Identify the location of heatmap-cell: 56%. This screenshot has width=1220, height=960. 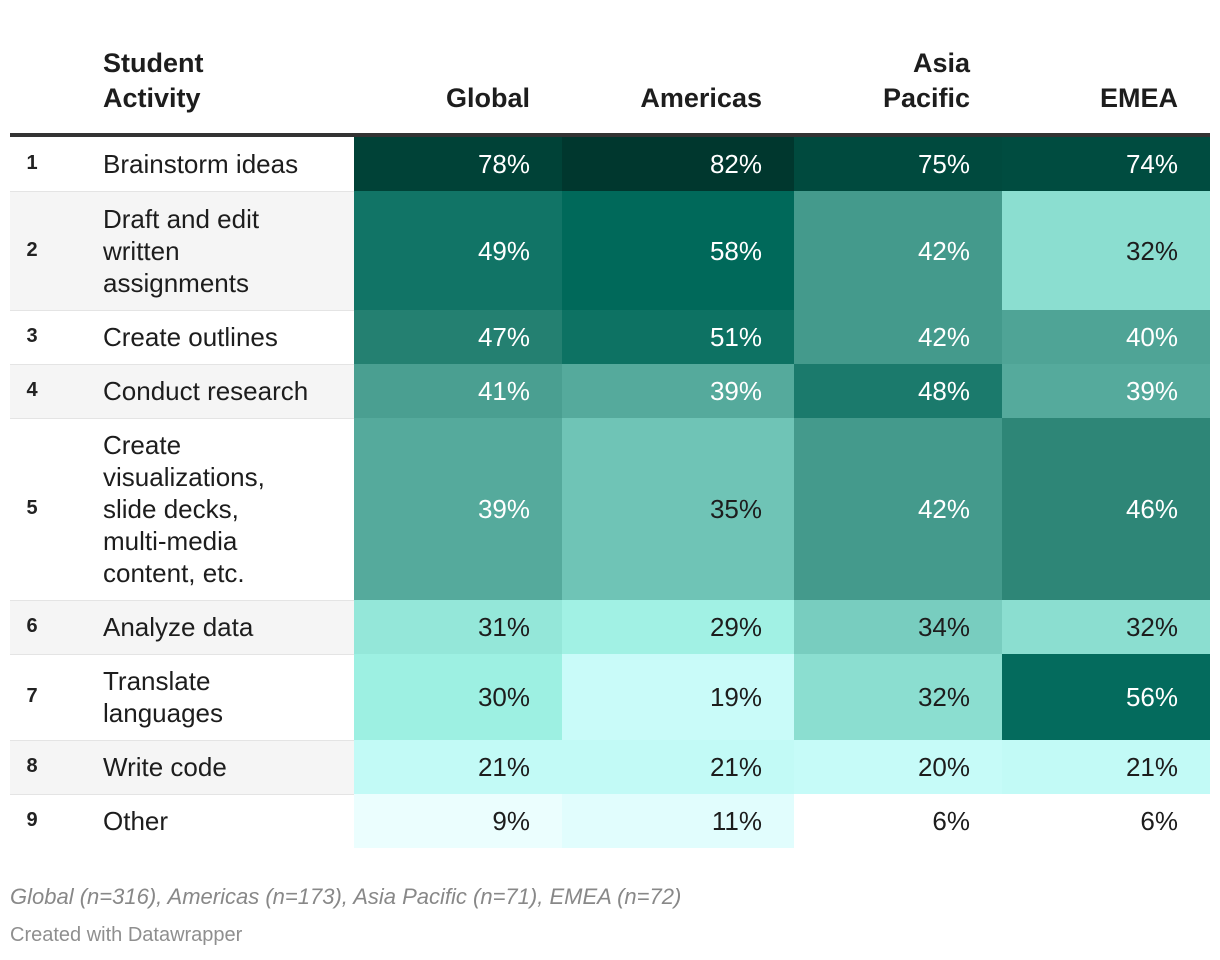
(1106, 697).